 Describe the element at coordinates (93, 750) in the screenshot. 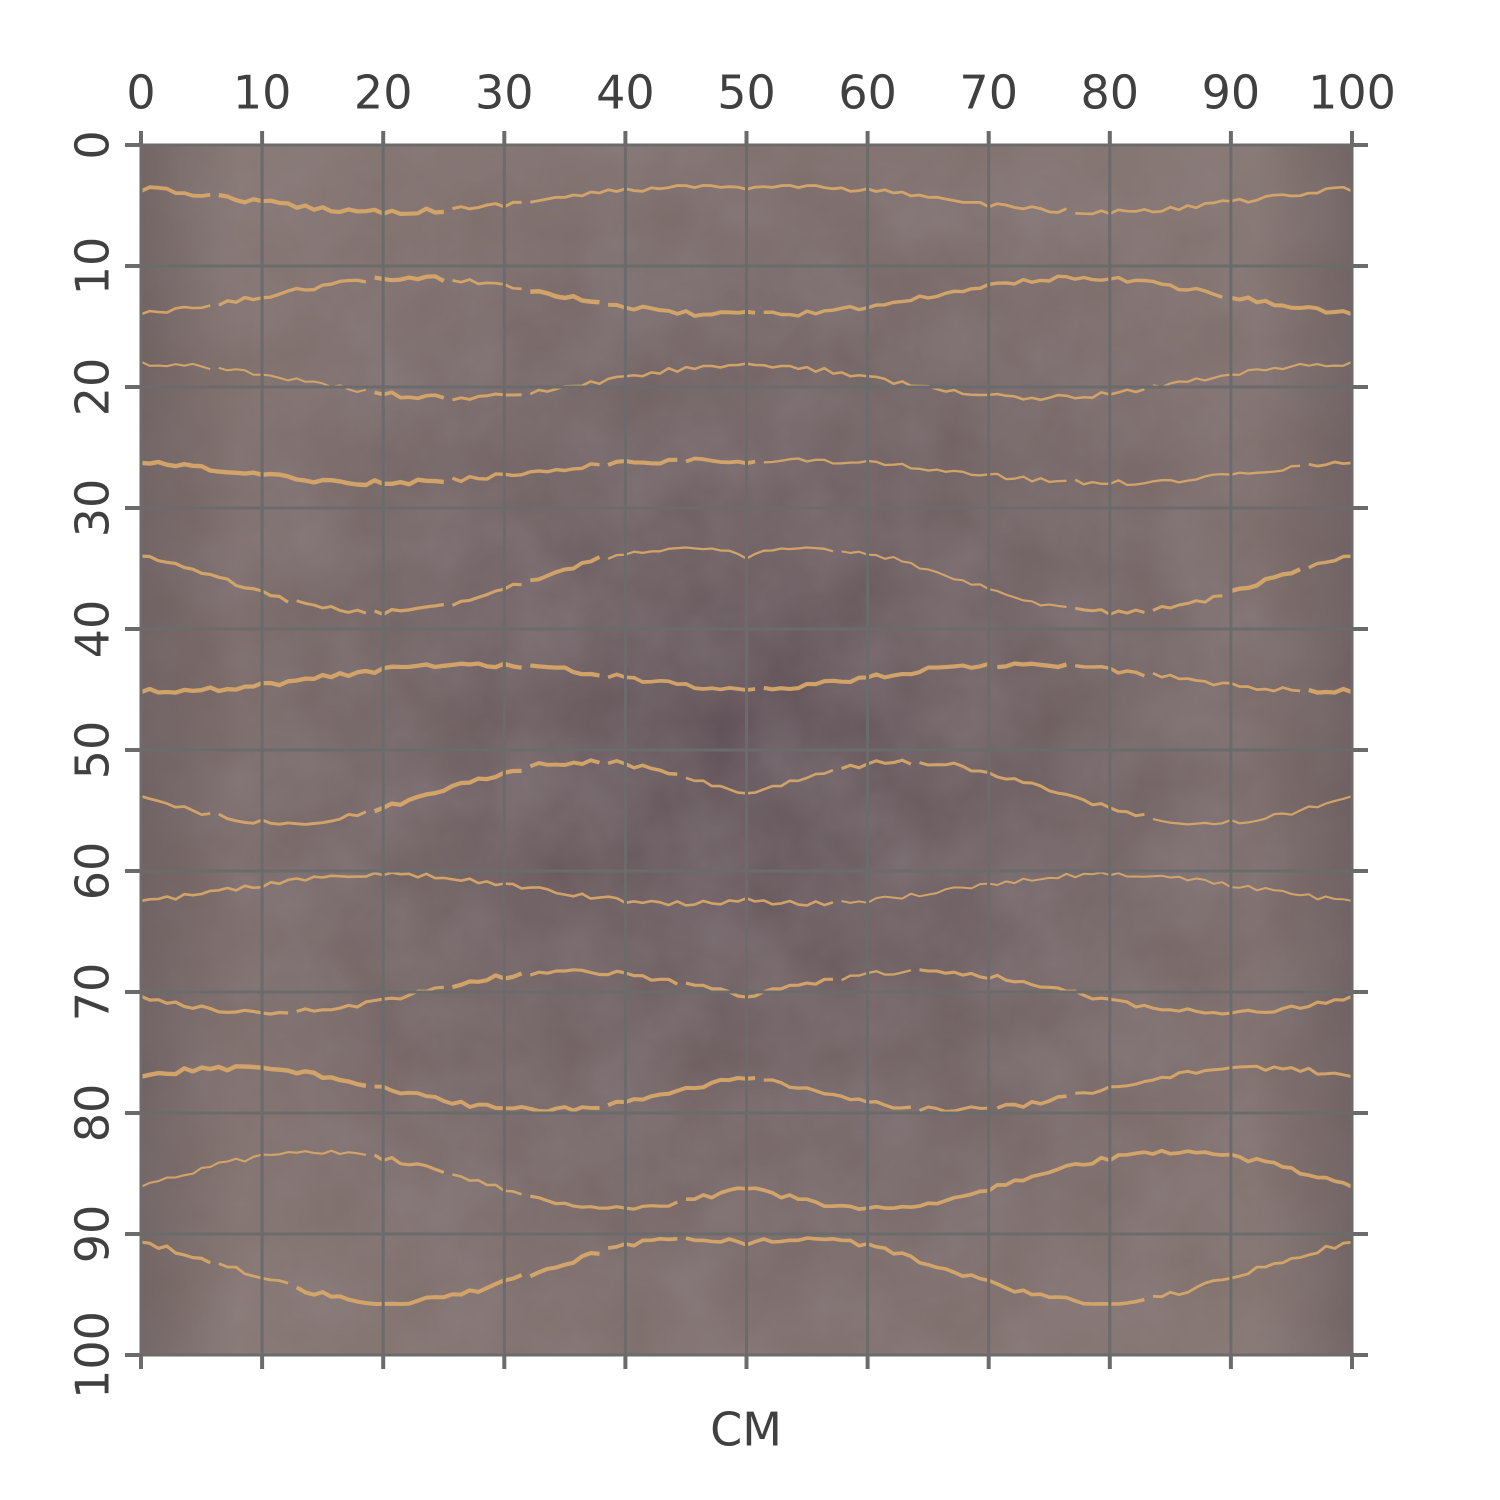

I see `y-tick-label: 50` at that location.